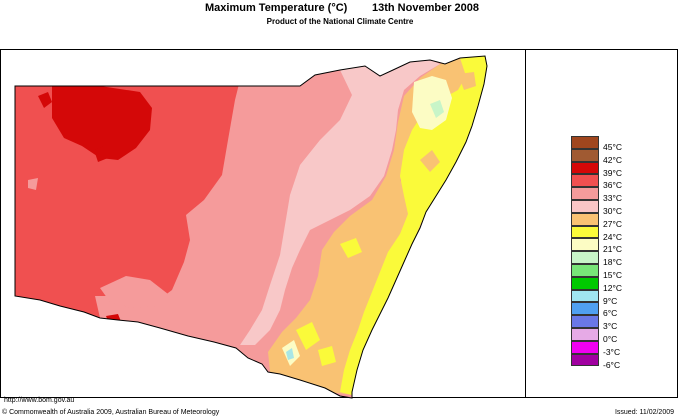  I want to click on legend-label: 36°C, so click(612, 185).